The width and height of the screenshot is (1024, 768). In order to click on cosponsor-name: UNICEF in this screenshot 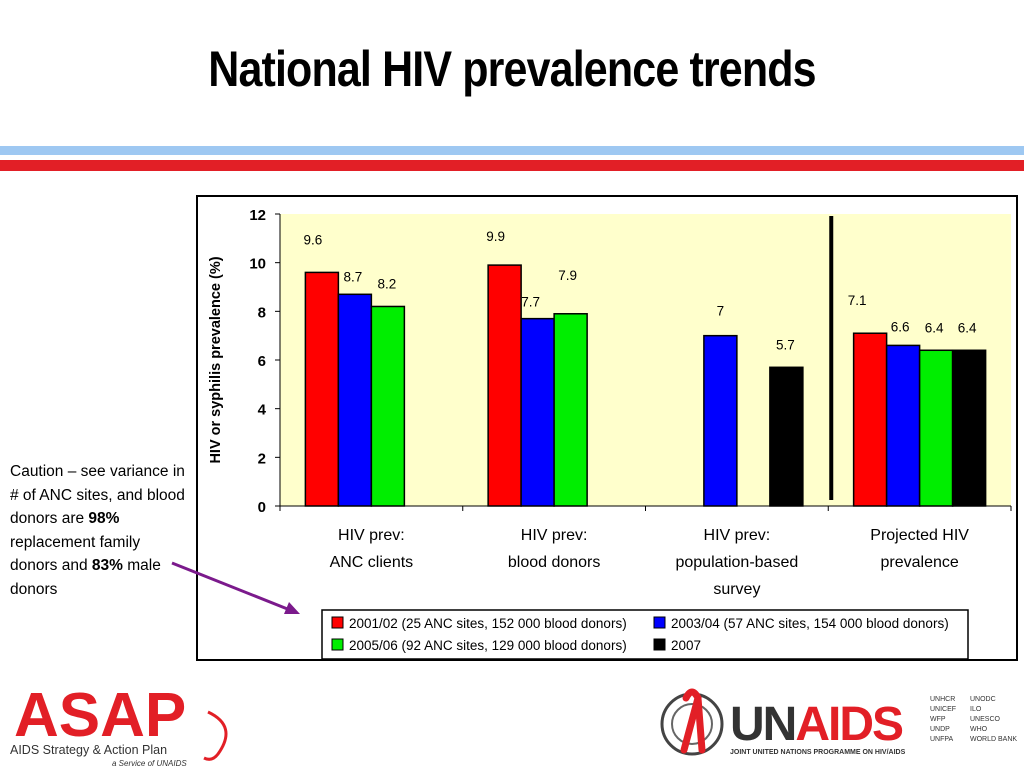, I will do `click(943, 709)`.